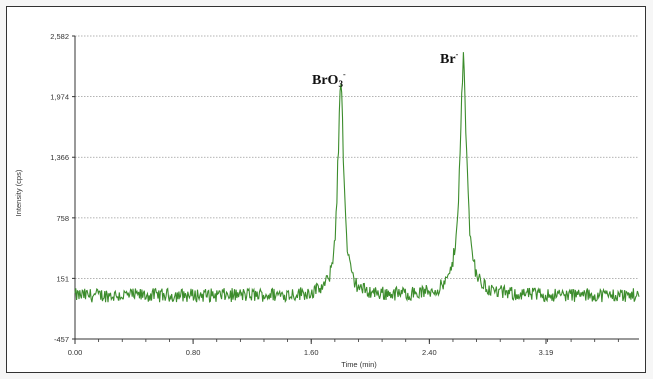  What do you see at coordinates (359, 364) in the screenshot?
I see `x-axis-title: Time (min)` at bounding box center [359, 364].